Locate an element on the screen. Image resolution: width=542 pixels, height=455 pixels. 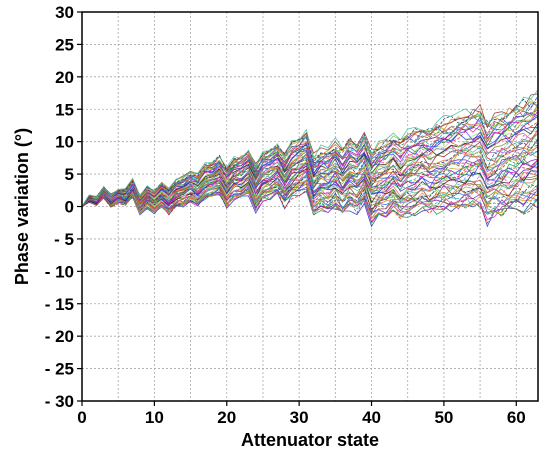
y-tick-label: - 10 is located at coordinates (59, 271).